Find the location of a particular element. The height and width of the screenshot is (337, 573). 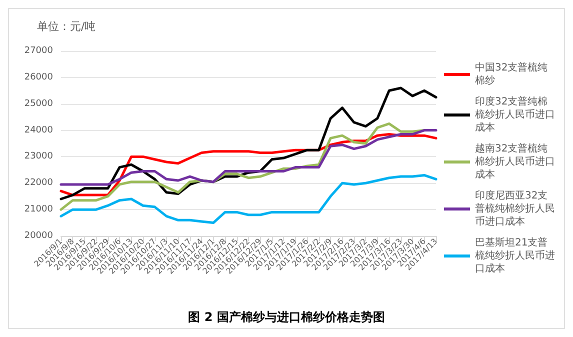

y-tick-label: 20000 is located at coordinates (39, 236).